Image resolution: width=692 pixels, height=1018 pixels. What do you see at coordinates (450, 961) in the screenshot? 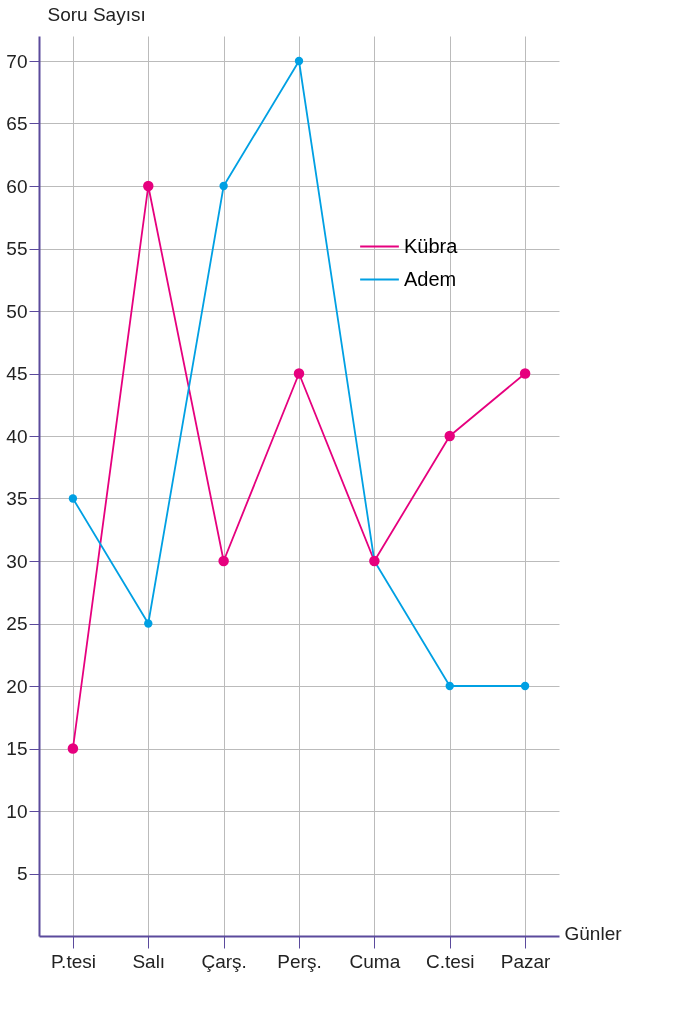
I see `x-tick-label: C.tesi` at bounding box center [450, 961].